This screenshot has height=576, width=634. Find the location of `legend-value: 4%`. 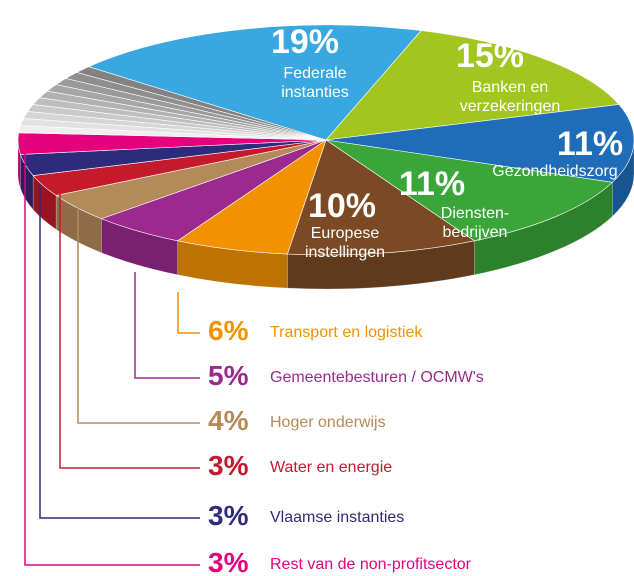

legend-value: 4% is located at coordinates (228, 420).